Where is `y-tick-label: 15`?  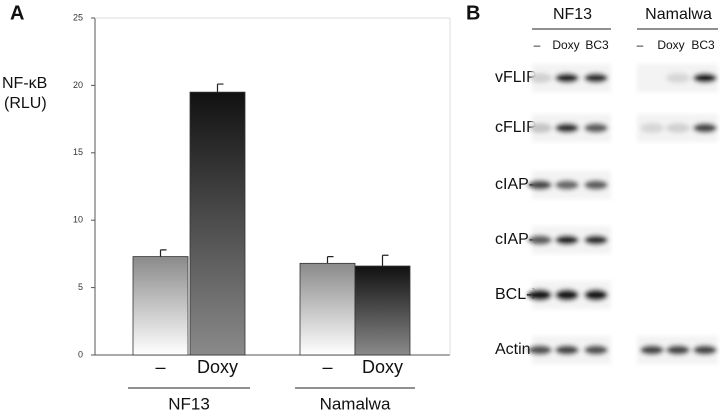
y-tick-label: 15 is located at coordinates (78, 152).